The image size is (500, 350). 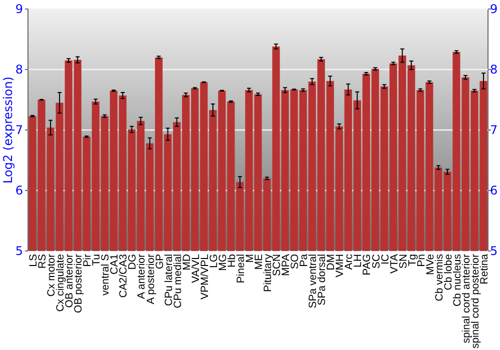 I want to click on y-tick-label: 6, so click(x=19, y=191).